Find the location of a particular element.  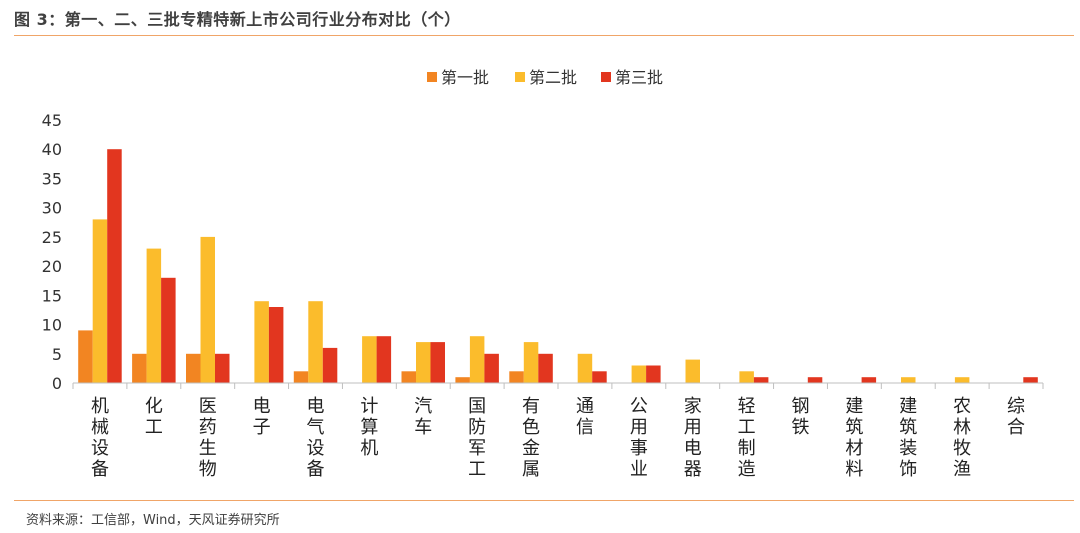

bar-3-通信 is located at coordinates (599, 377).